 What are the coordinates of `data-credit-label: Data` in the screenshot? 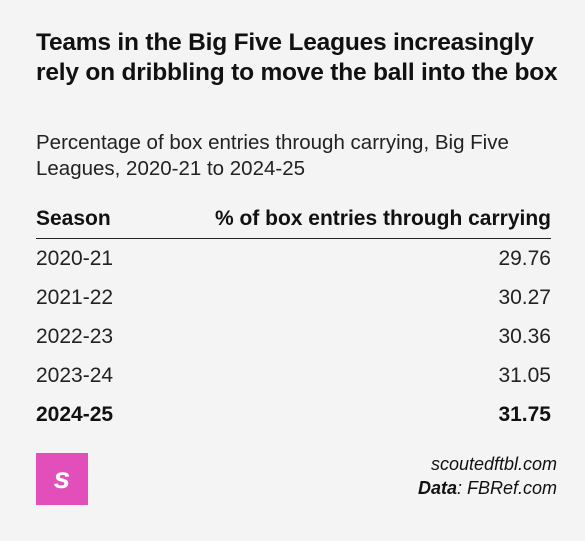 It's located at (437, 488).